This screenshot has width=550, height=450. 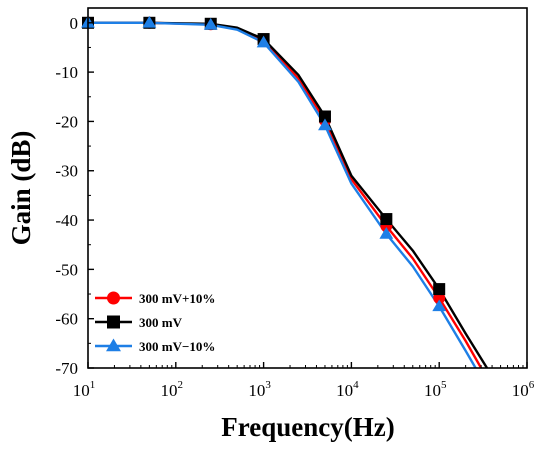 What do you see at coordinates (172, 389) in the screenshot?
I see `x-tick-label: 10²` at bounding box center [172, 389].